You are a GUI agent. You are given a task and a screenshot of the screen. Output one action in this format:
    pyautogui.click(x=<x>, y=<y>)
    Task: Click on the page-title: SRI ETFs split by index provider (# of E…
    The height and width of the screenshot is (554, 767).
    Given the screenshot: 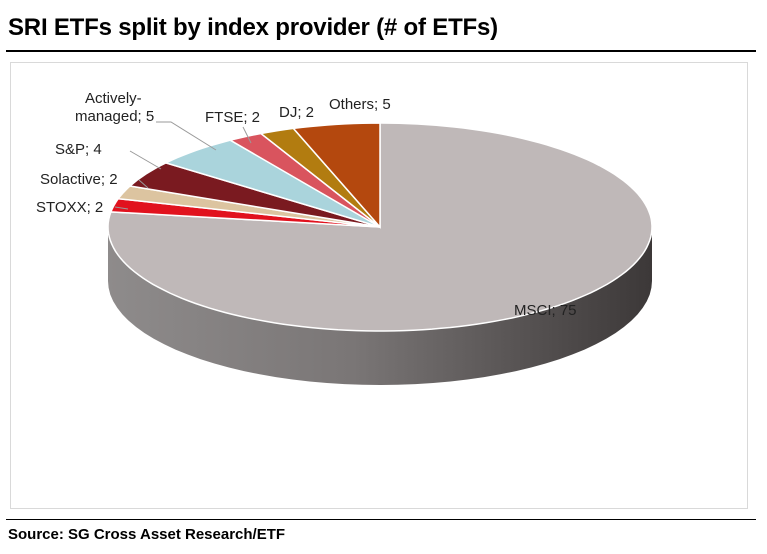 What is the action you would take?
    pyautogui.click(x=253, y=27)
    